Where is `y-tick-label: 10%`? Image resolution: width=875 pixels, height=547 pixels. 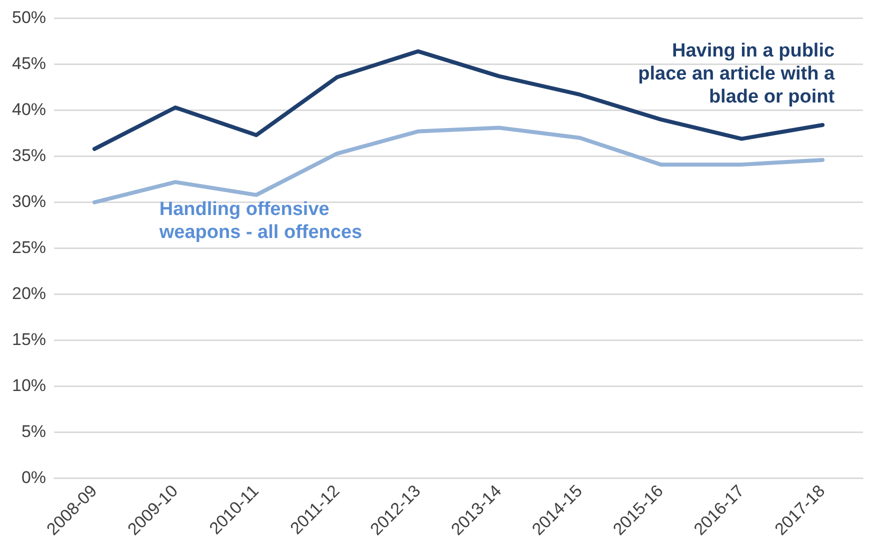 y-tick-label: 10% is located at coordinates (29, 386).